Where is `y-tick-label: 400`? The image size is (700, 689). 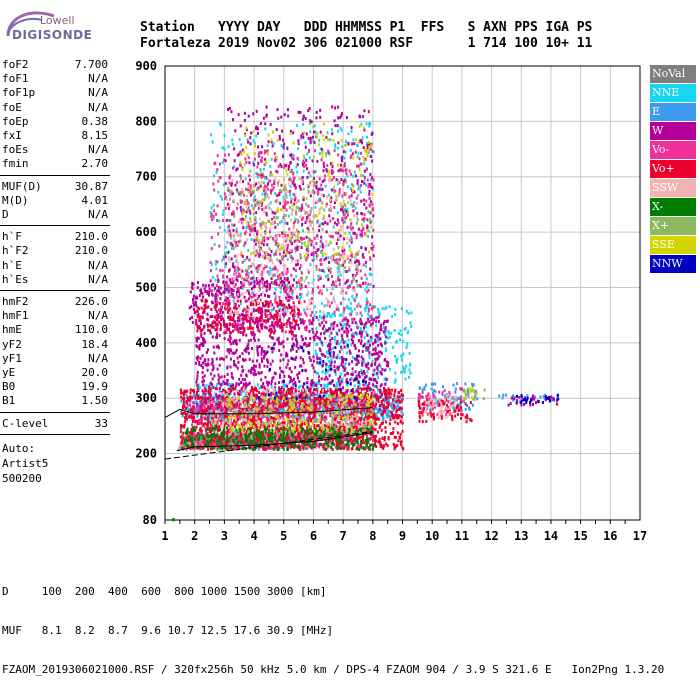
y-tick-label: 400 is located at coordinates (146, 343).